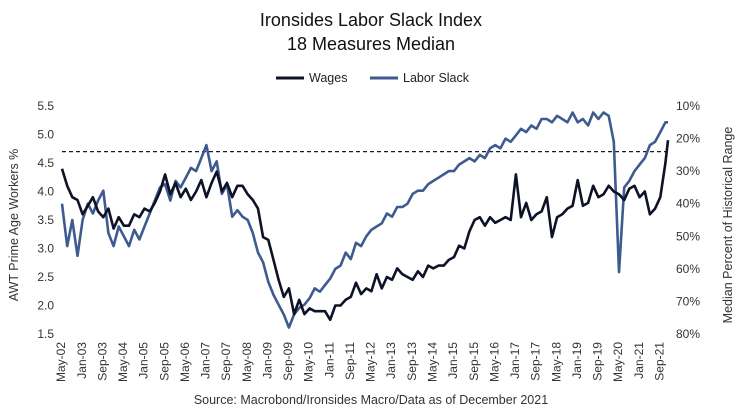 The image size is (742, 411). What do you see at coordinates (247, 362) in the screenshot?
I see `x-tick-label: May-08` at bounding box center [247, 362].